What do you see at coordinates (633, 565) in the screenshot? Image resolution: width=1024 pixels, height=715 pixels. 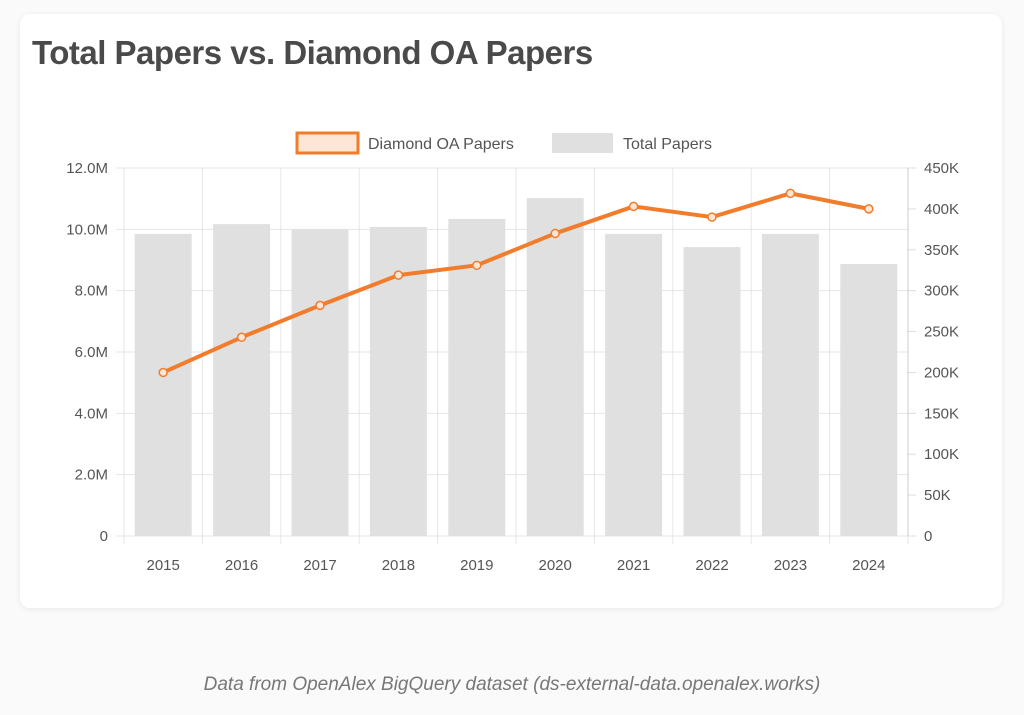 I see `x-tick-label: 2021` at bounding box center [633, 565].